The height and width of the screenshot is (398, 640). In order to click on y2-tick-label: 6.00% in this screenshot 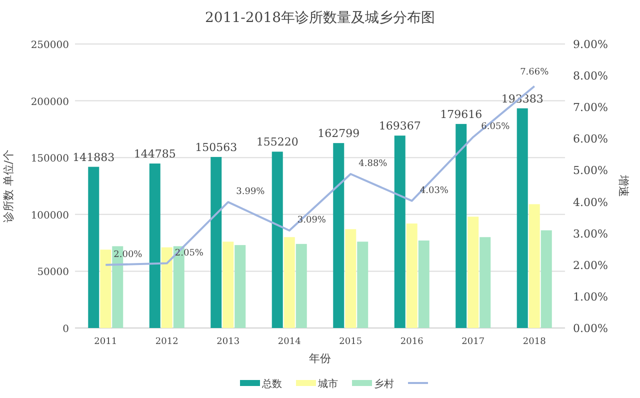, I will do `click(590, 139)`.